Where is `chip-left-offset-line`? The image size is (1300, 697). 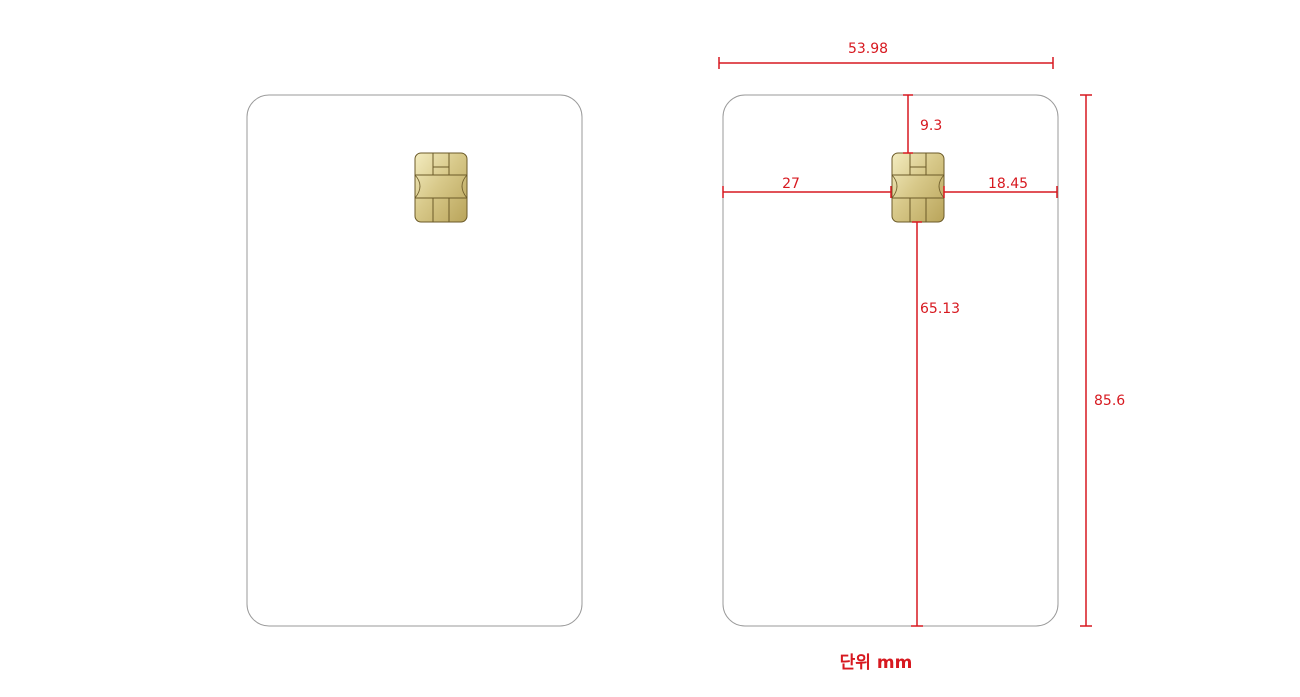
chip-left-offset-line is located at coordinates (807, 192).